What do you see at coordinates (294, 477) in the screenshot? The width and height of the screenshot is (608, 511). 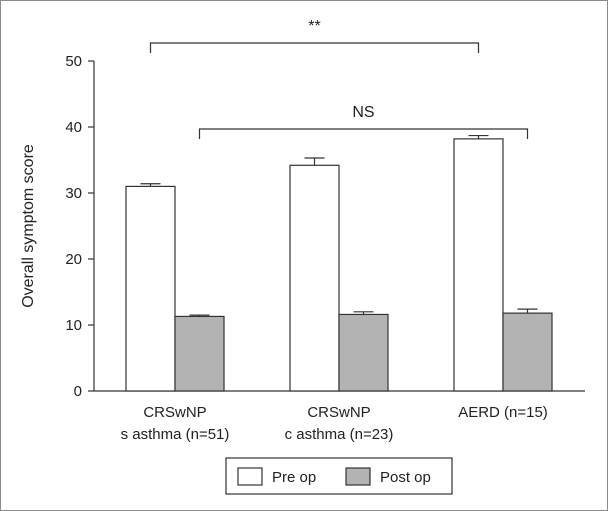 I see `legend-label: Pre op` at bounding box center [294, 477].